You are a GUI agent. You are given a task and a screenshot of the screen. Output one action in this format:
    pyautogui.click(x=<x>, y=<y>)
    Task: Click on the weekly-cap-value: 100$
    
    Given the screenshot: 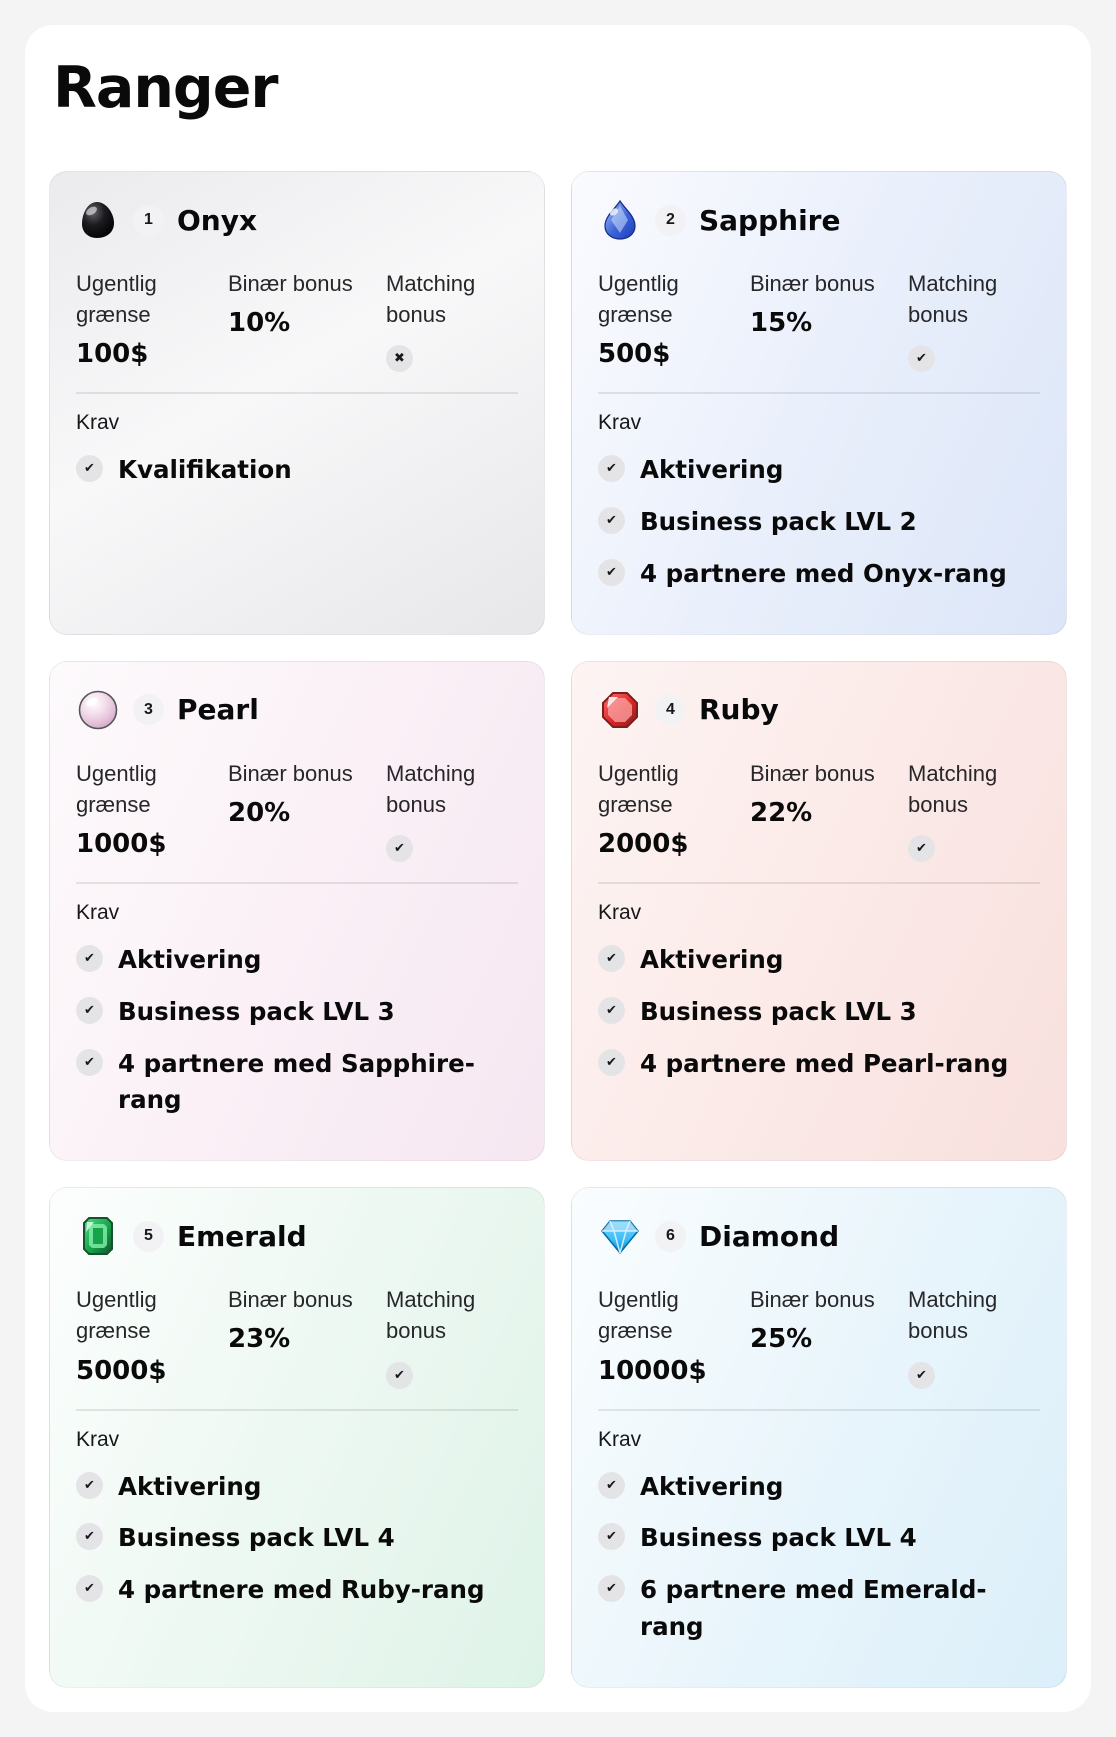 What is the action you would take?
    pyautogui.click(x=112, y=354)
    